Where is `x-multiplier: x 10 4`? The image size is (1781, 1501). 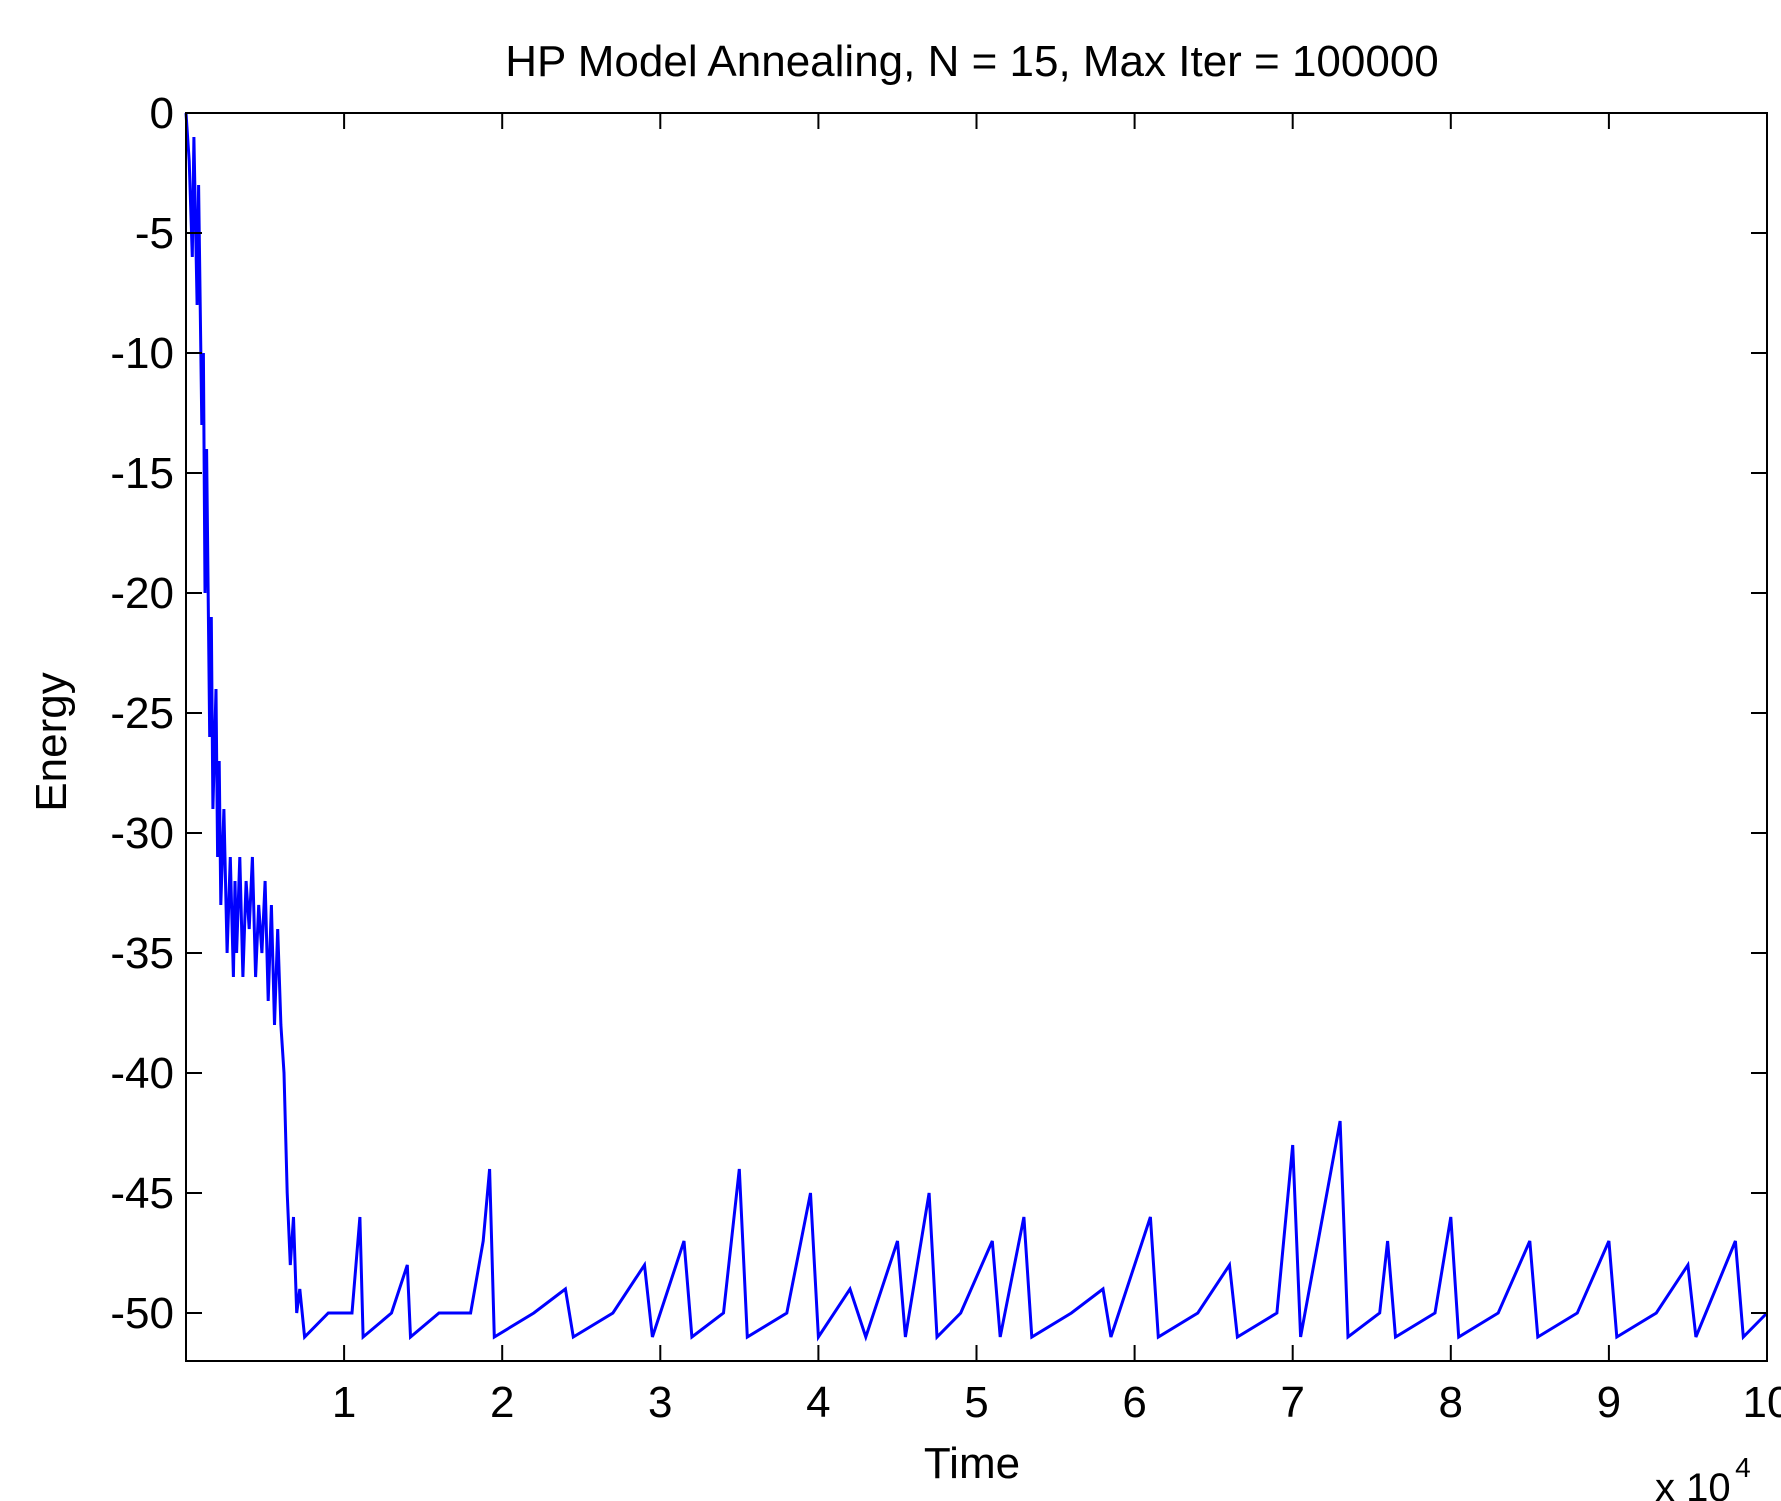
x-multiplier: x 10 4 is located at coordinates (1703, 1476).